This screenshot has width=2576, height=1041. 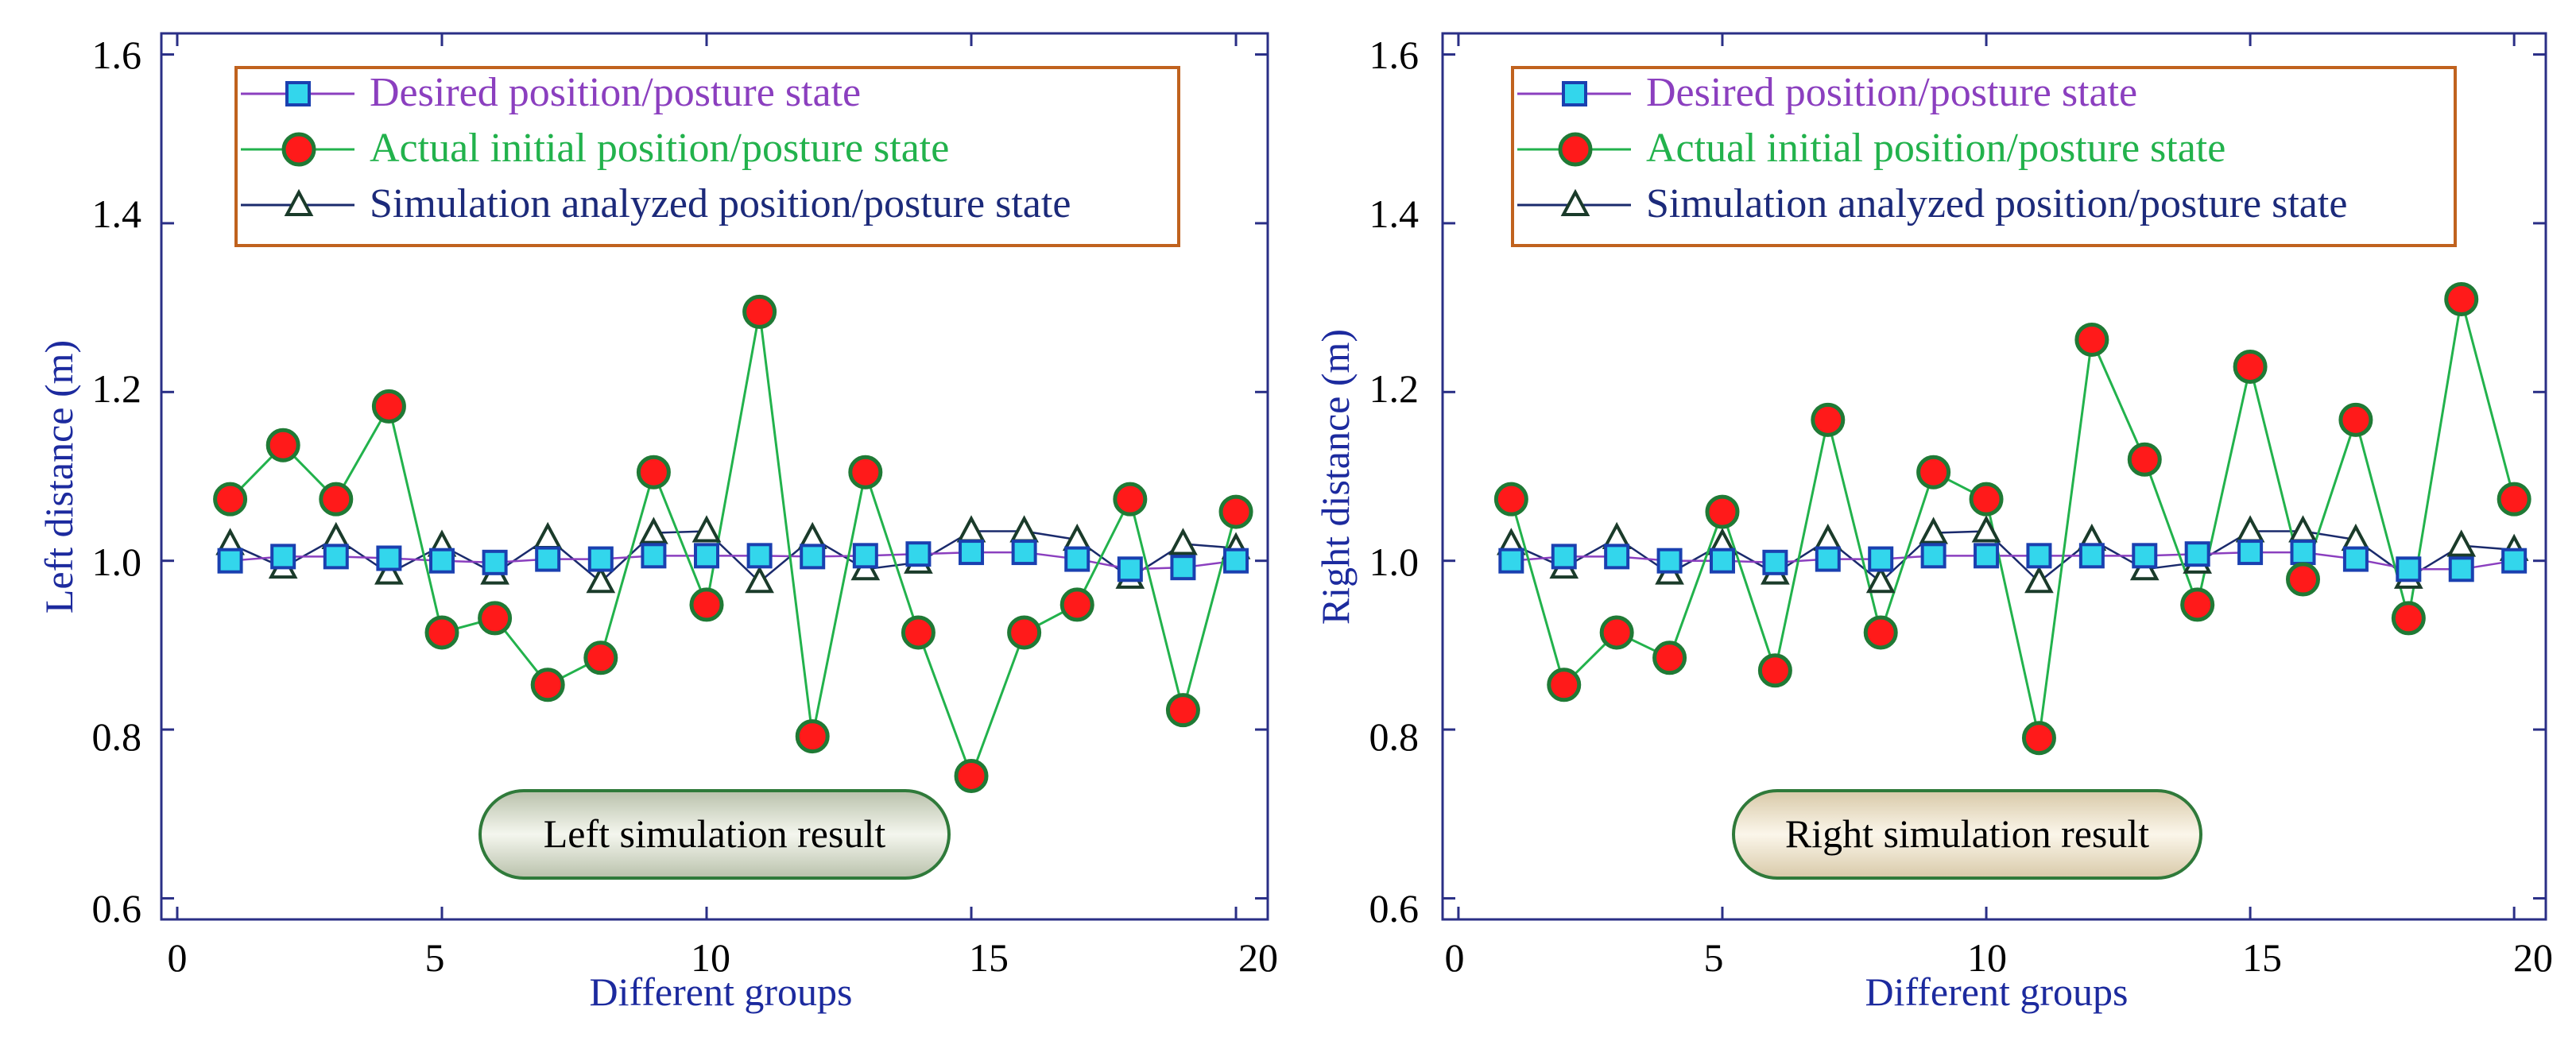 What do you see at coordinates (298, 149) in the screenshot?
I see `circle-marker-icon` at bounding box center [298, 149].